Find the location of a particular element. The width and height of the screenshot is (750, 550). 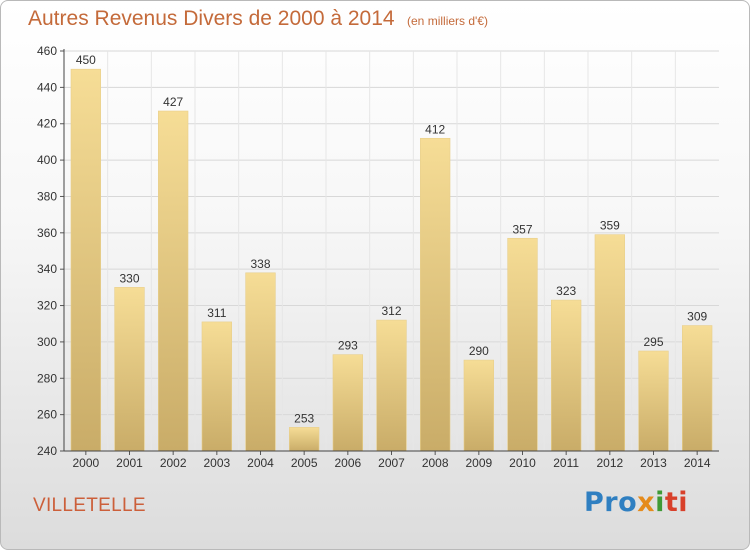

chart-title: Autres Revenus Divers de 2000 à 2014 is located at coordinates (211, 18).